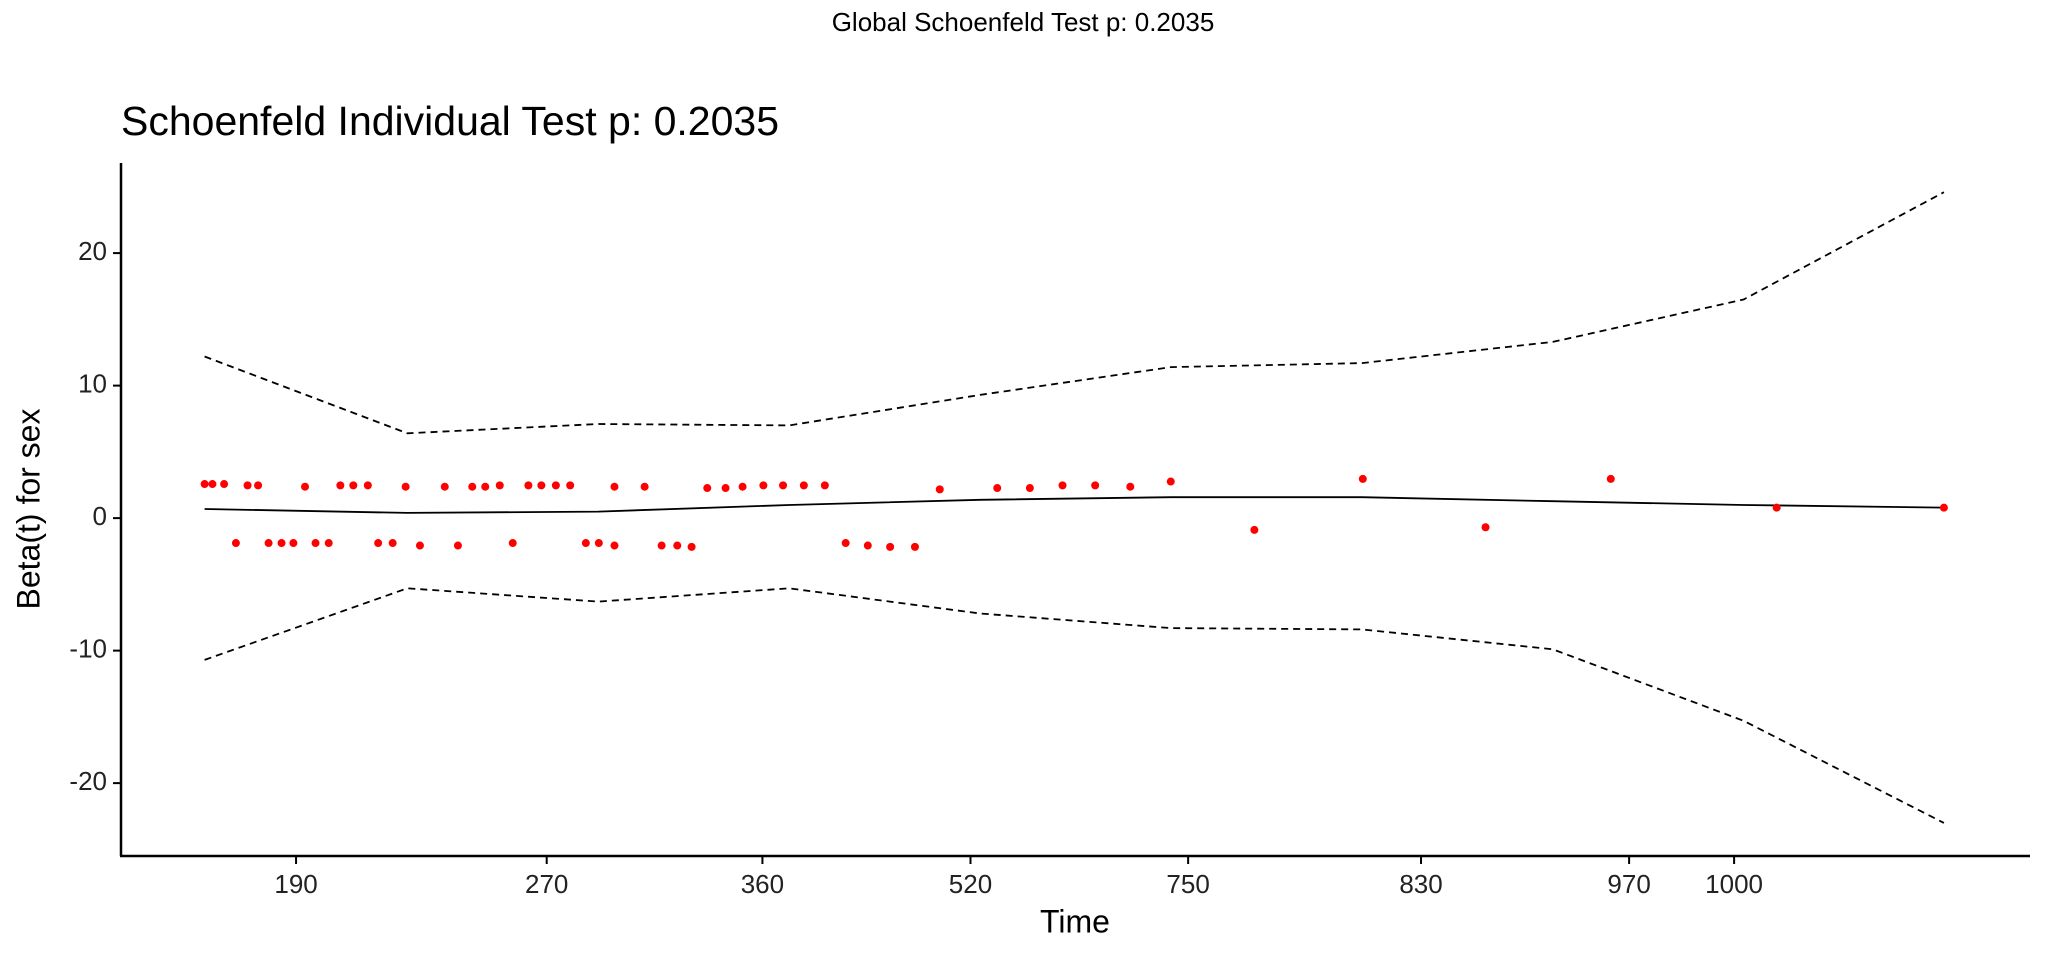 The width and height of the screenshot is (2047, 965). I want to click on y-tick-label: -10, so click(88, 648).